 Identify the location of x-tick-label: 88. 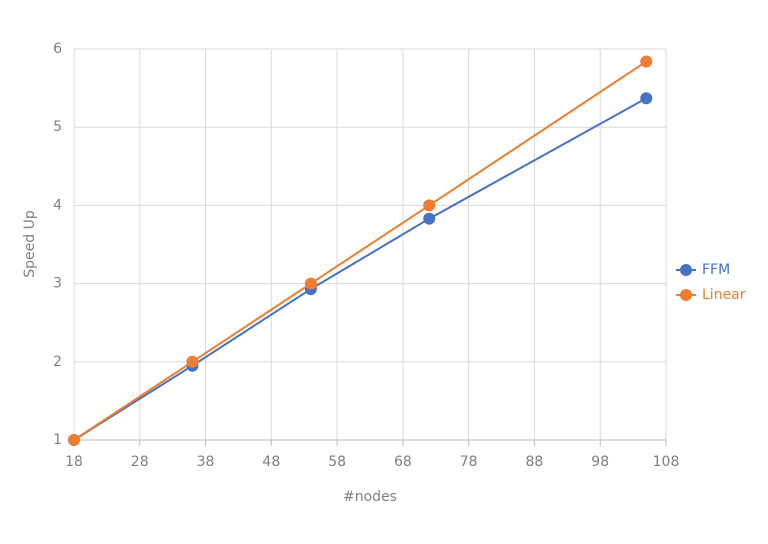
(535, 462).